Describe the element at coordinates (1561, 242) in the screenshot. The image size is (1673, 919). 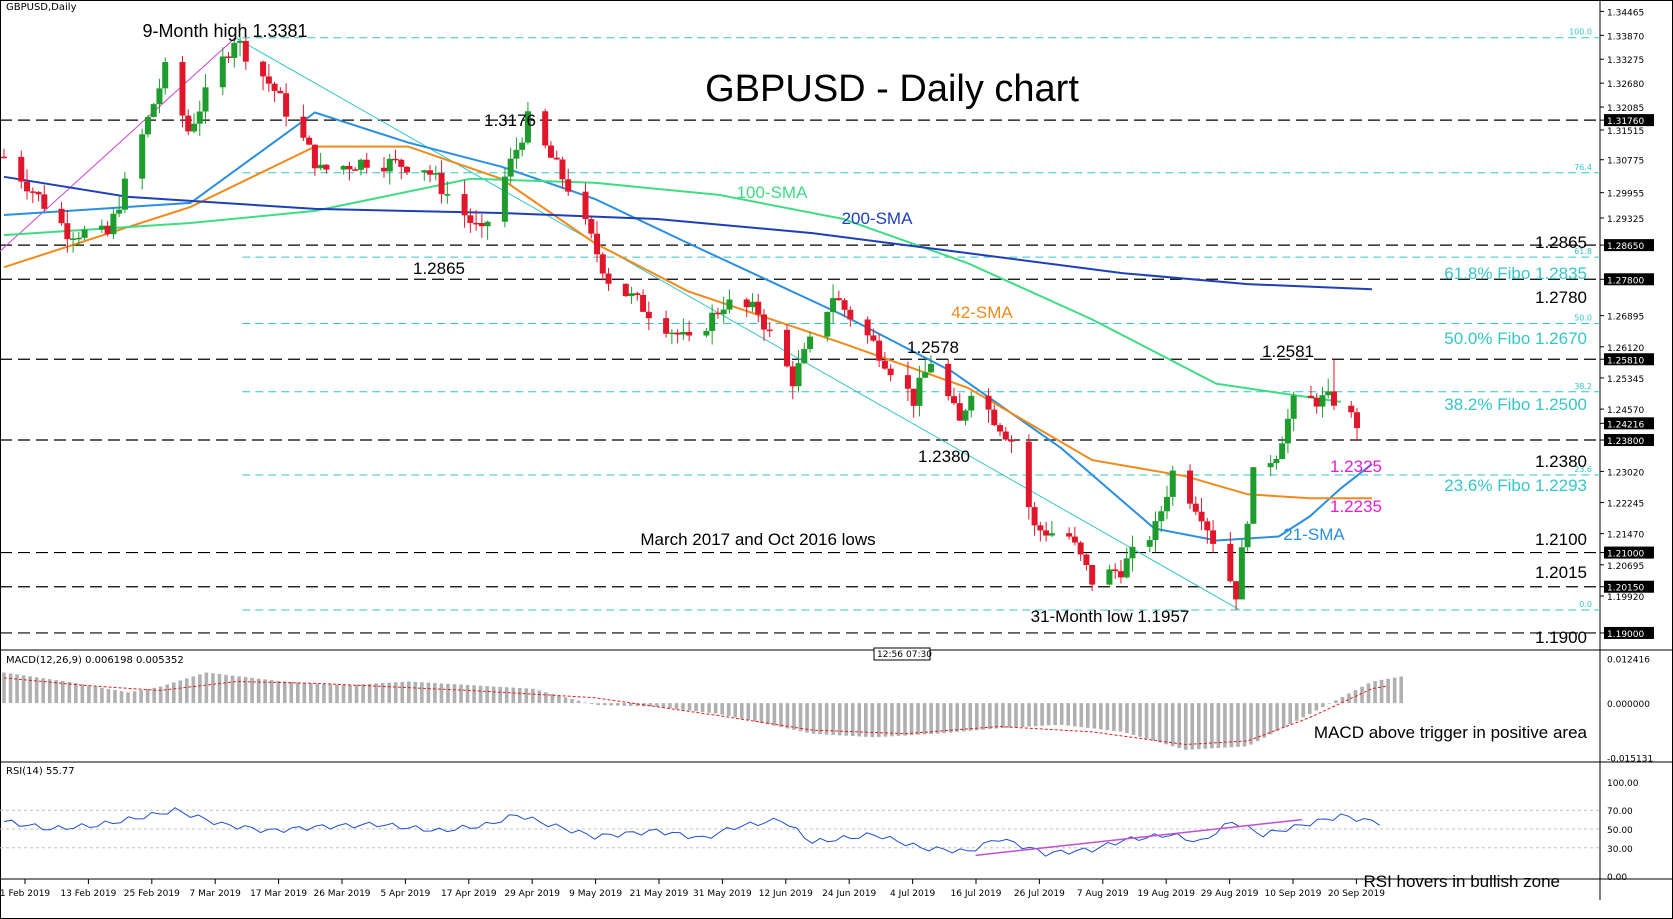
I see `right-level-label: 1.2865` at that location.